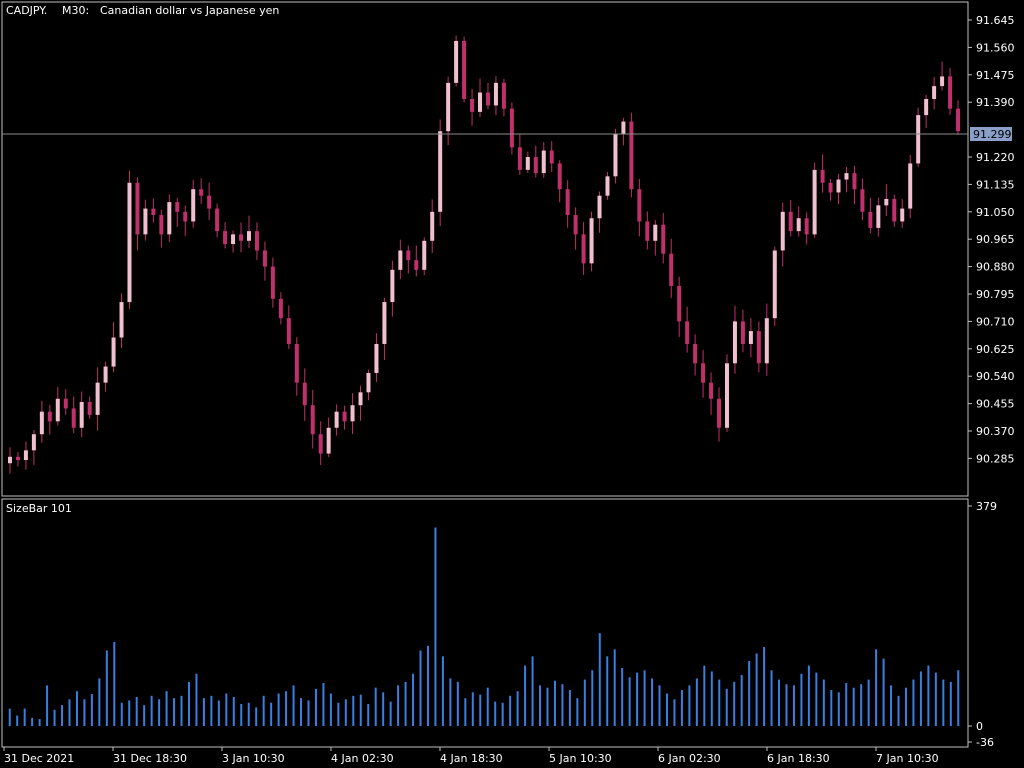  I want to click on price-tick-label: 90.285, so click(995, 458).